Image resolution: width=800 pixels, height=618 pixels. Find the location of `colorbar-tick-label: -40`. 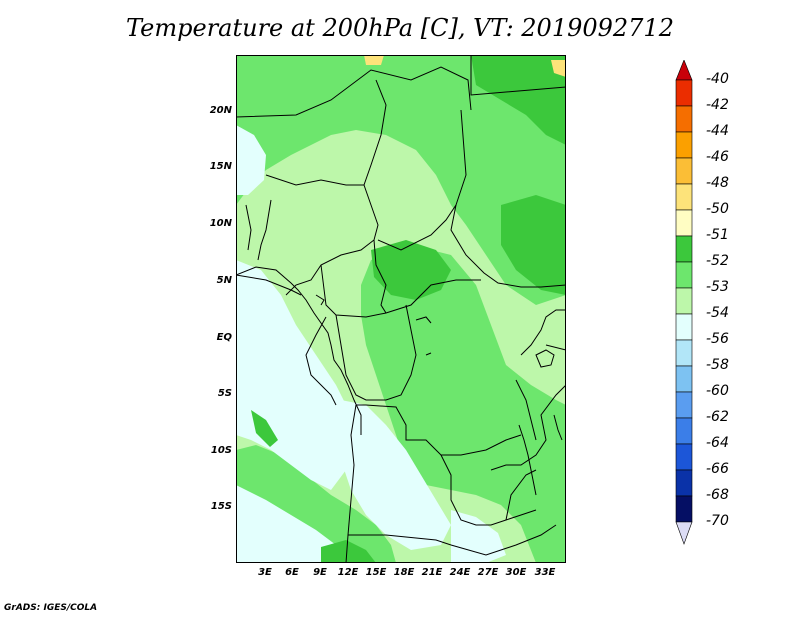

colorbar-tick-label: -40 is located at coordinates (717, 79).